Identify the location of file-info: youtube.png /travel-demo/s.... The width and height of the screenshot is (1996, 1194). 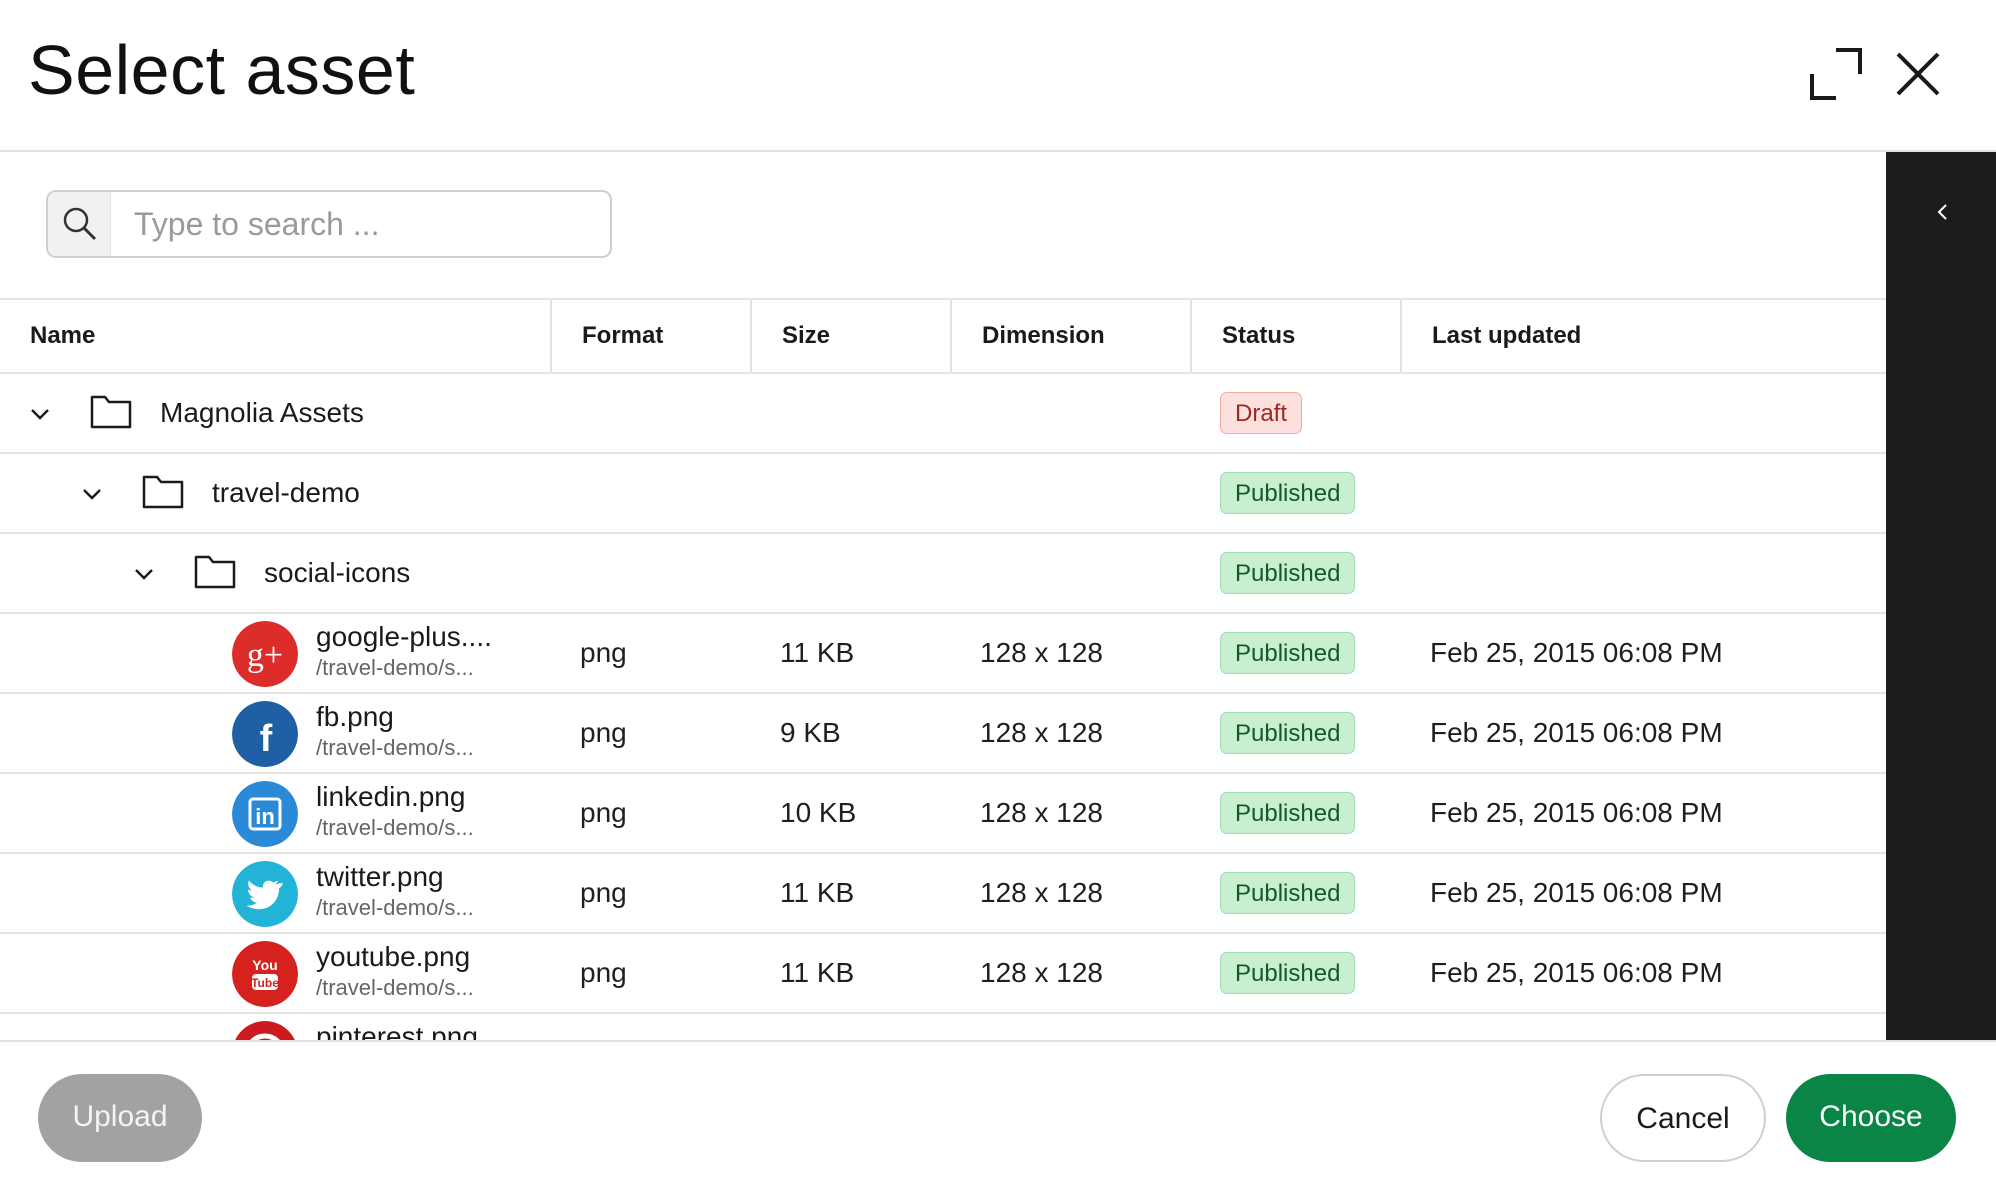
(395, 971).